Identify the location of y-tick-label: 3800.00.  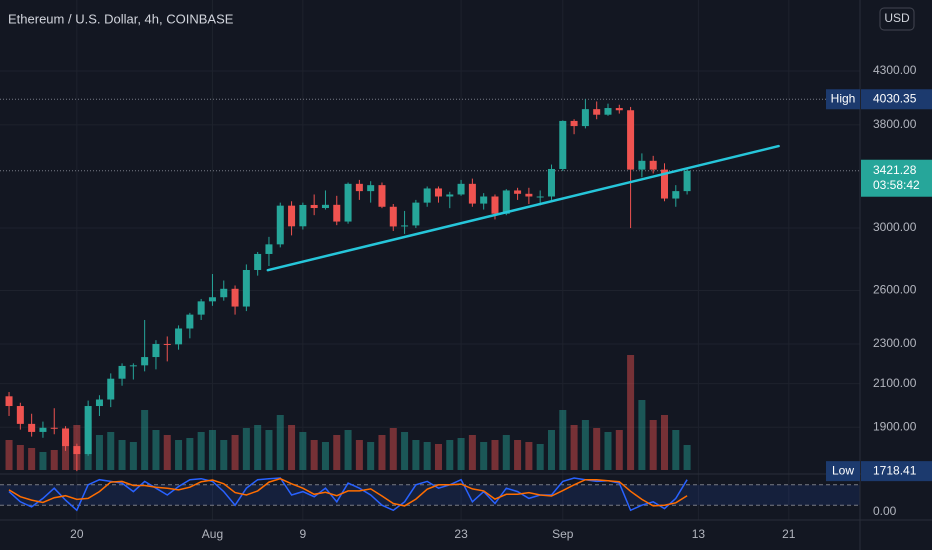
(895, 124).